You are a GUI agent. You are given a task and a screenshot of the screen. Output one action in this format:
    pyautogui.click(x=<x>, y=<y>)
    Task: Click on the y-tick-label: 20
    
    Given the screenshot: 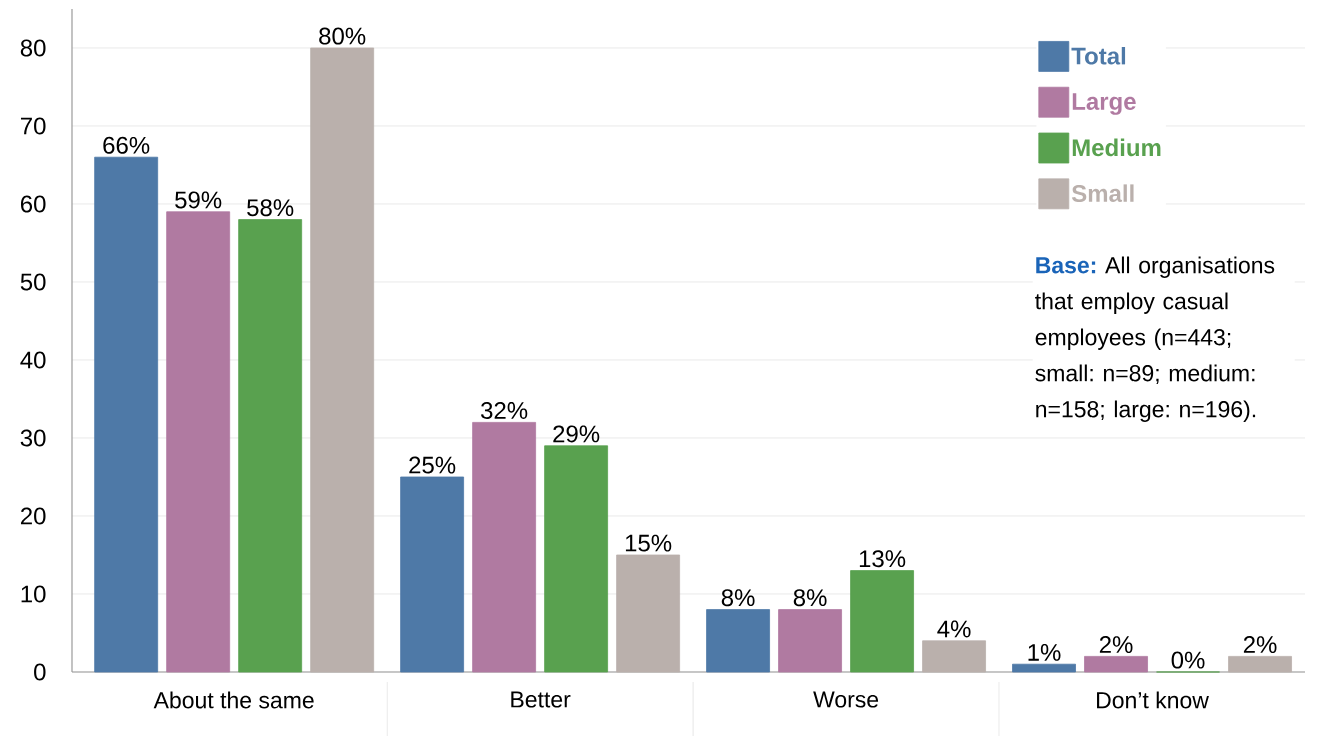 What is the action you would take?
    pyautogui.click(x=33, y=516)
    